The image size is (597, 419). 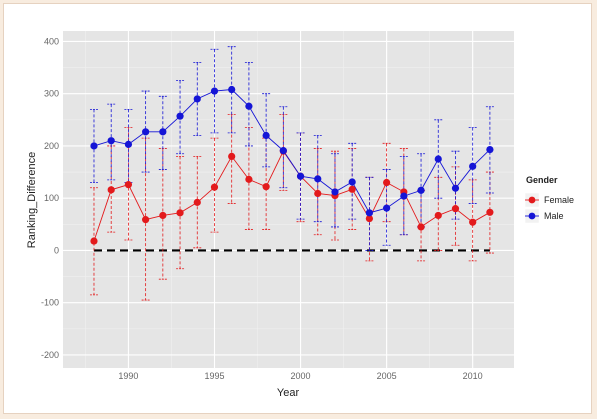 What do you see at coordinates (473, 376) in the screenshot?
I see `x-tick-label: 2010` at bounding box center [473, 376].